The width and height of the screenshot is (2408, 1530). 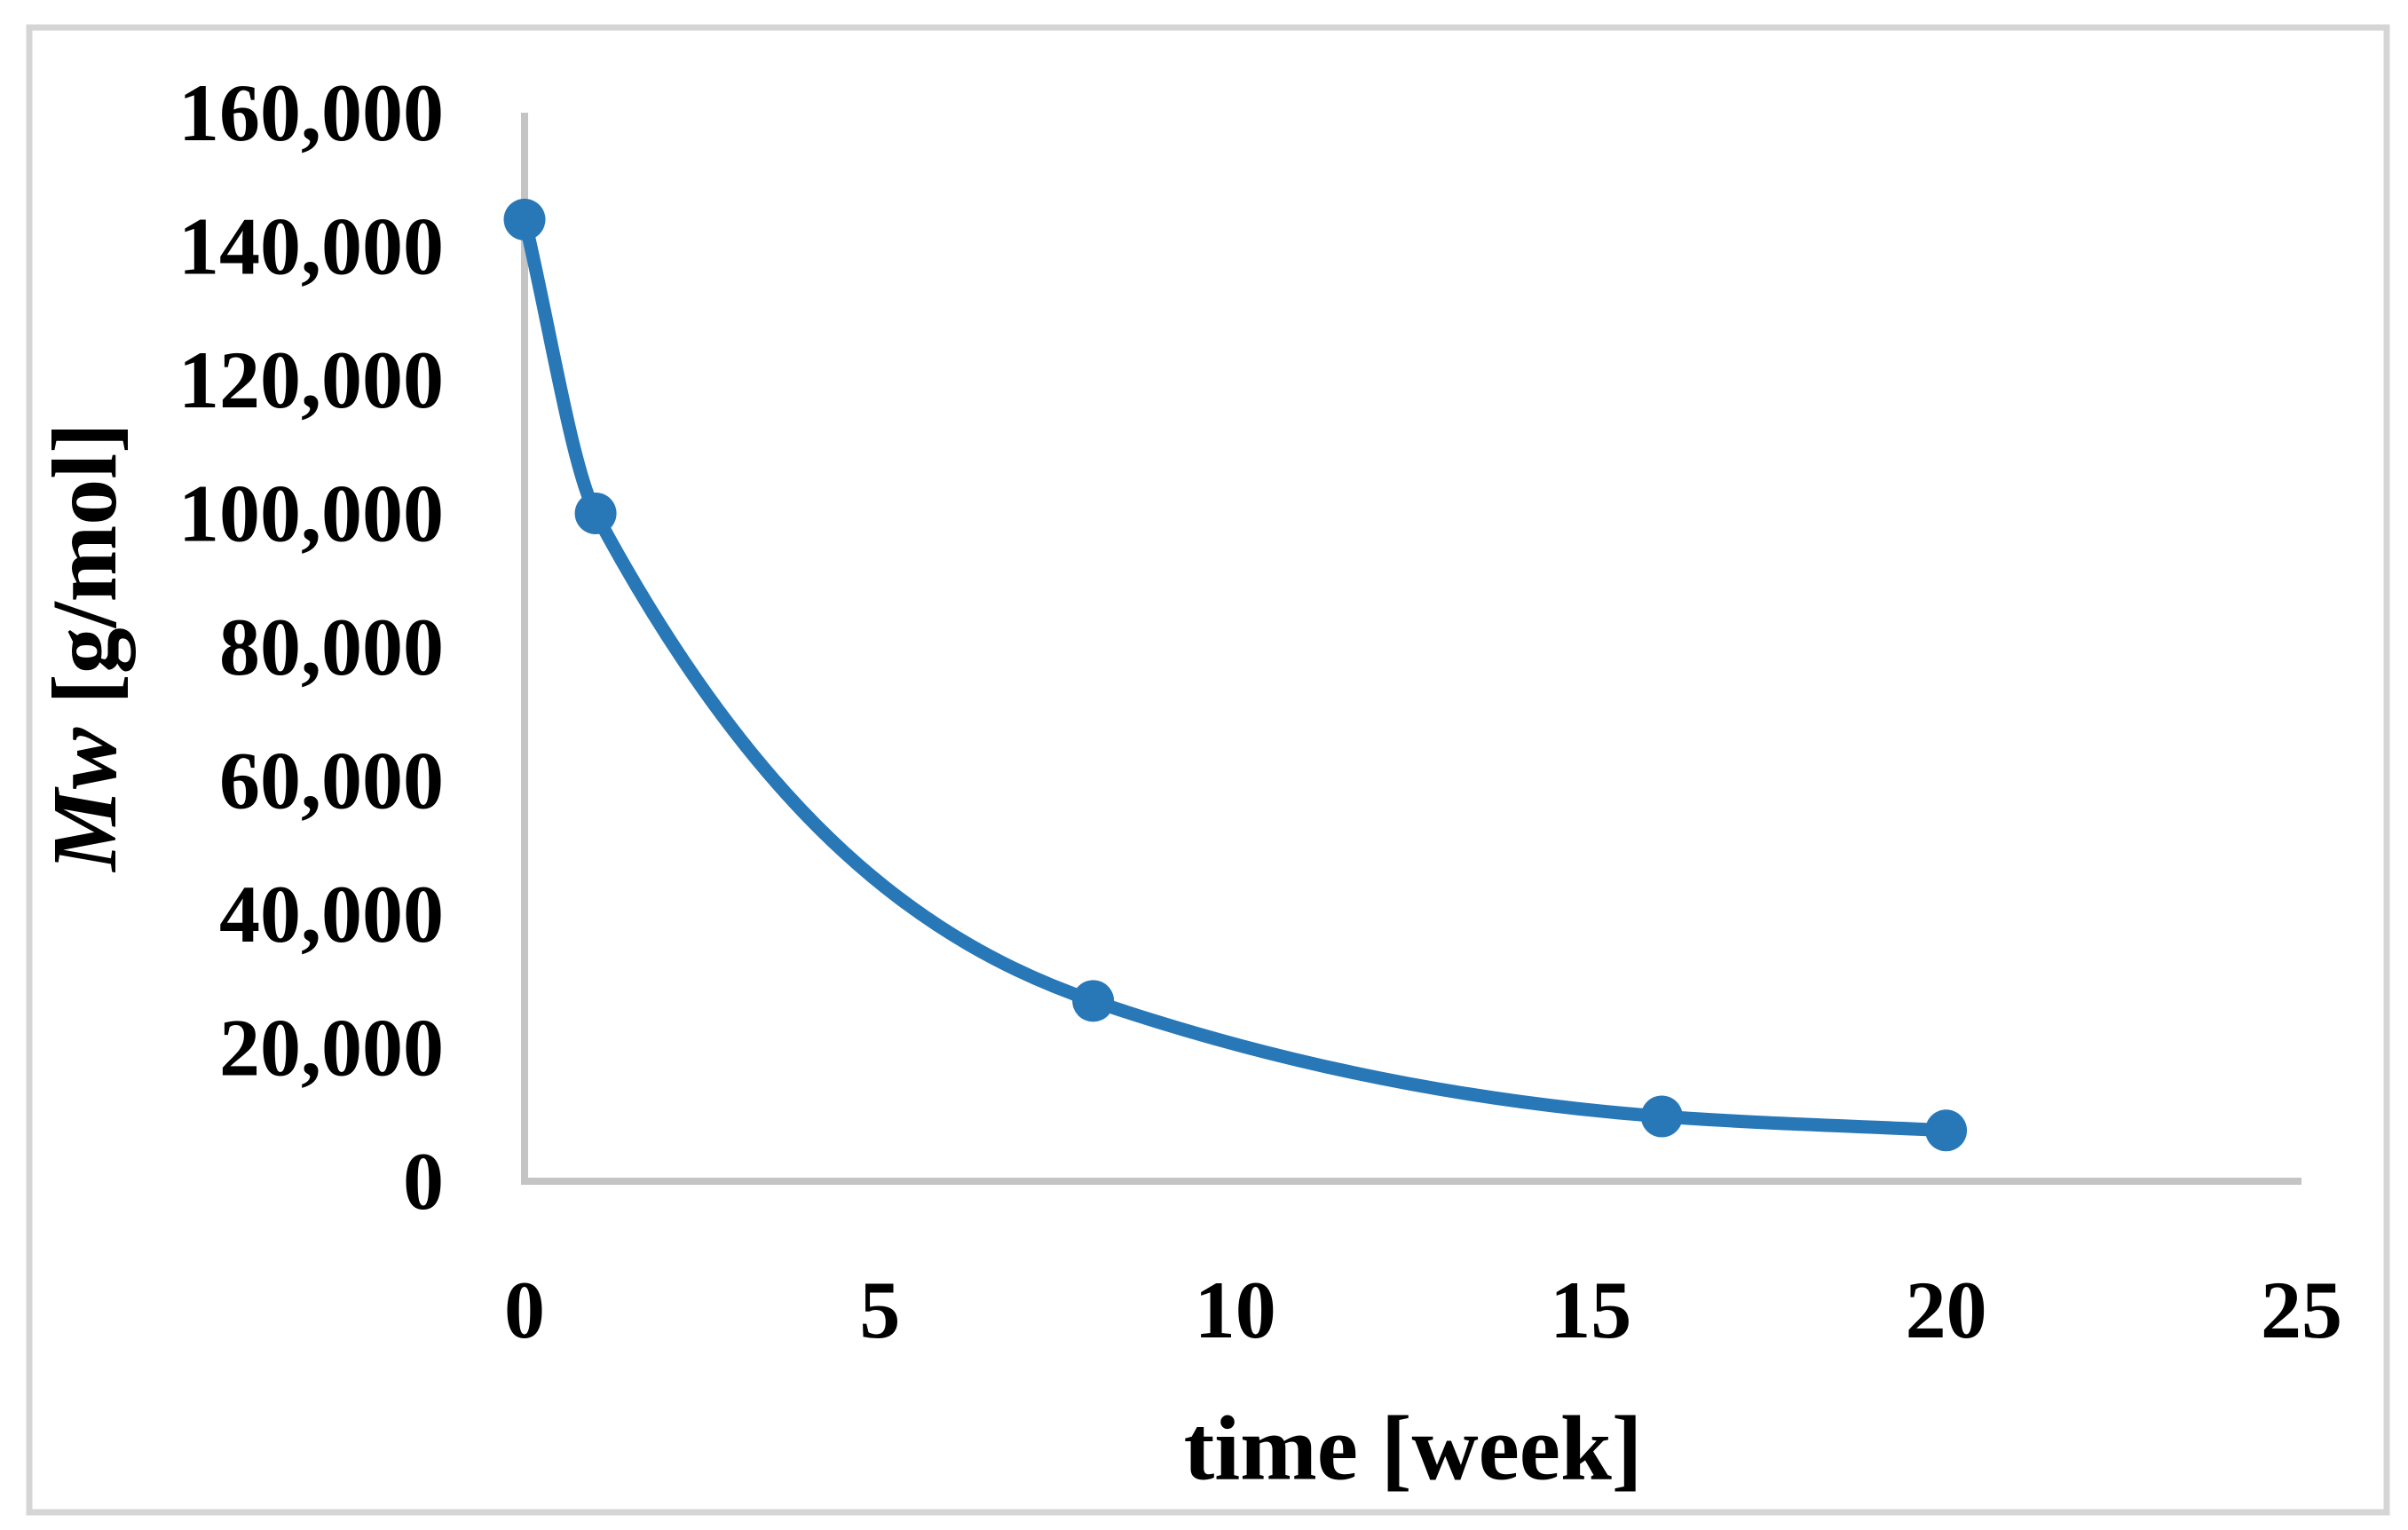 What do you see at coordinates (332, 647) in the screenshot?
I see `y-tick-label: 80,000` at bounding box center [332, 647].